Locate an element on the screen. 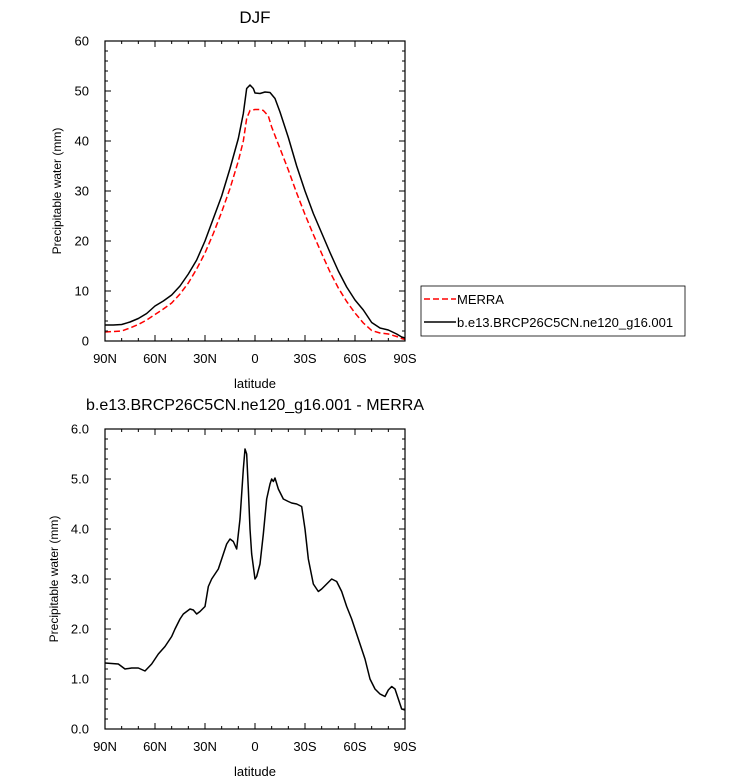 The height and width of the screenshot is (783, 733). bottom-chart-x-tick-label: 60S is located at coordinates (354, 746).